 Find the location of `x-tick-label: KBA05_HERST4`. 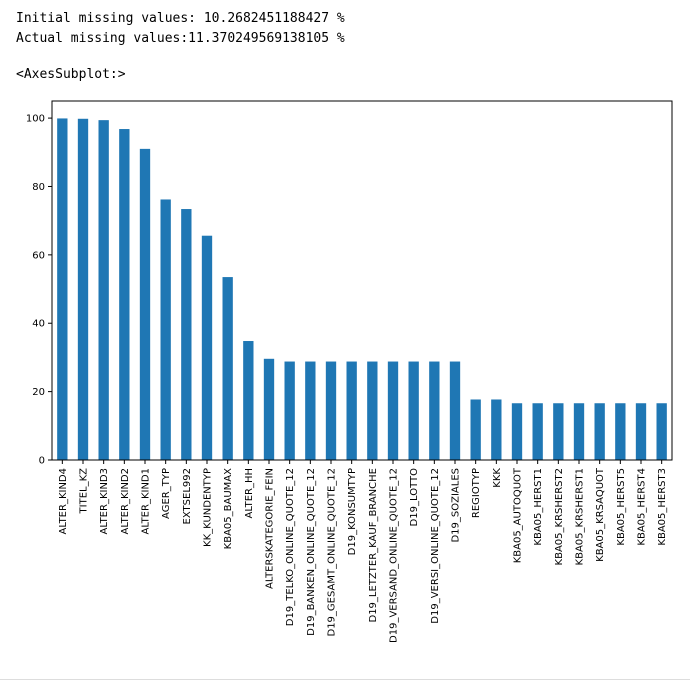

x-tick-label: KBA05_HERST4 is located at coordinates (642, 507).